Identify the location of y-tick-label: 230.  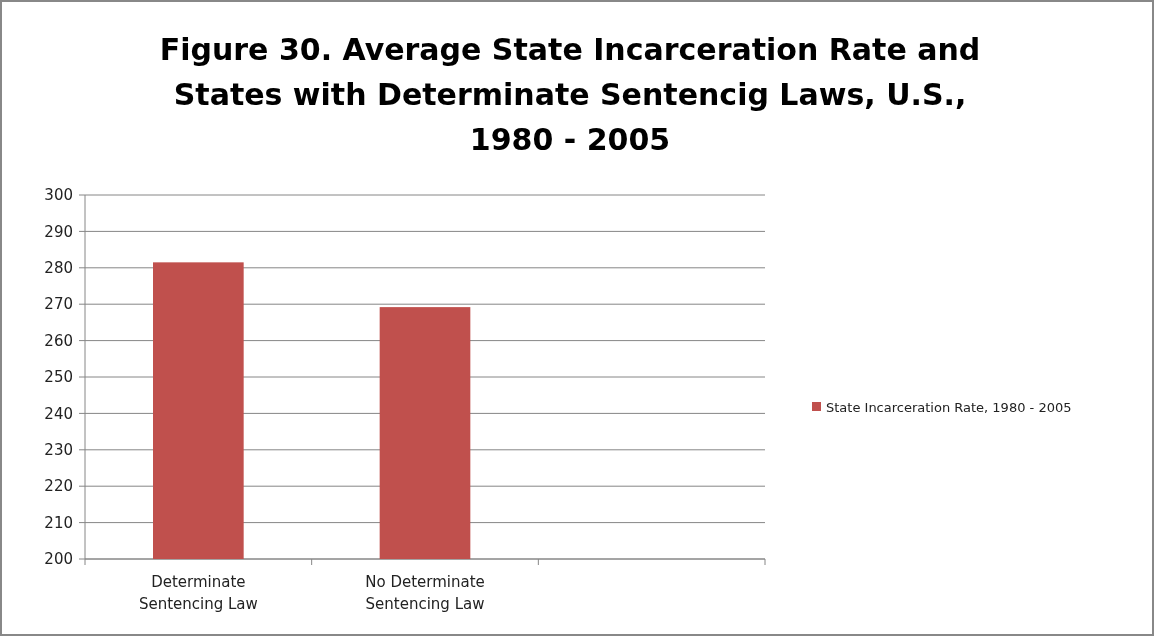
(58, 450).